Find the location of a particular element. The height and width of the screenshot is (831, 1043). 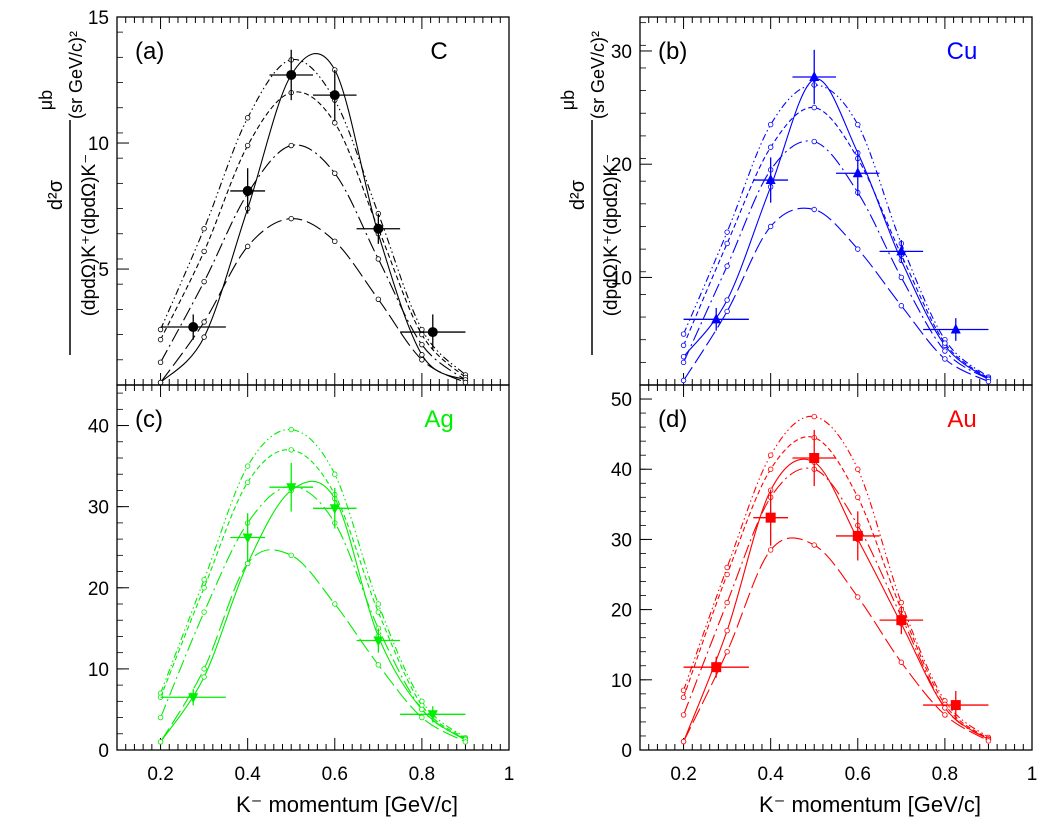

x-tick-label-au: 1 is located at coordinates (1032, 774).